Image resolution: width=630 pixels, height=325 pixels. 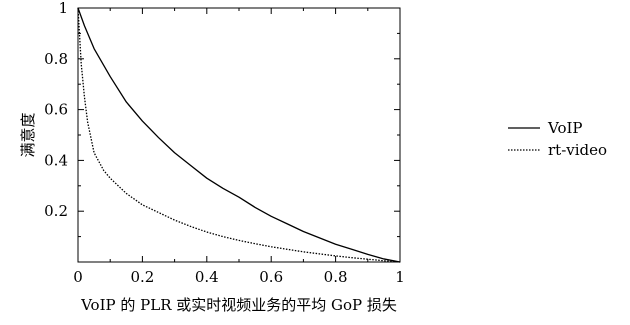 What do you see at coordinates (238, 305) in the screenshot?
I see `x-axis-title: VoIP 的 PLR 或实时视频业务的平均 GoP 损失` at bounding box center [238, 305].